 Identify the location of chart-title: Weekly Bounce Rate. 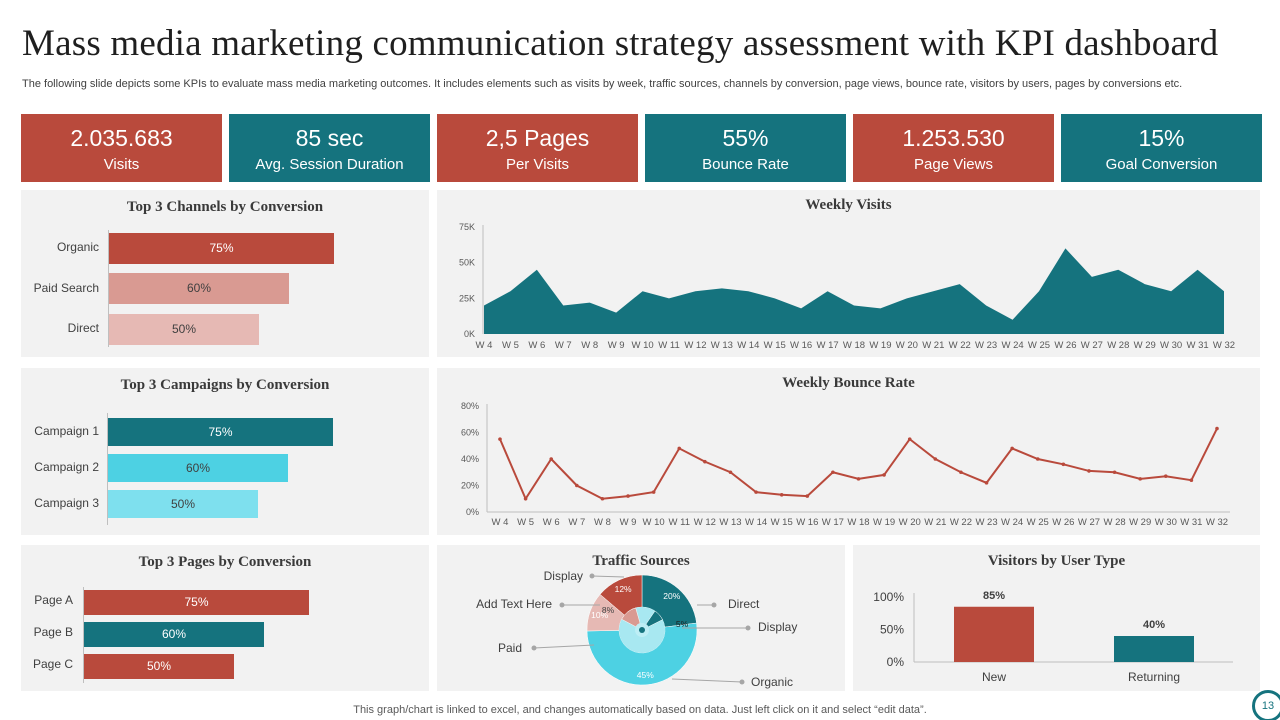
(848, 383).